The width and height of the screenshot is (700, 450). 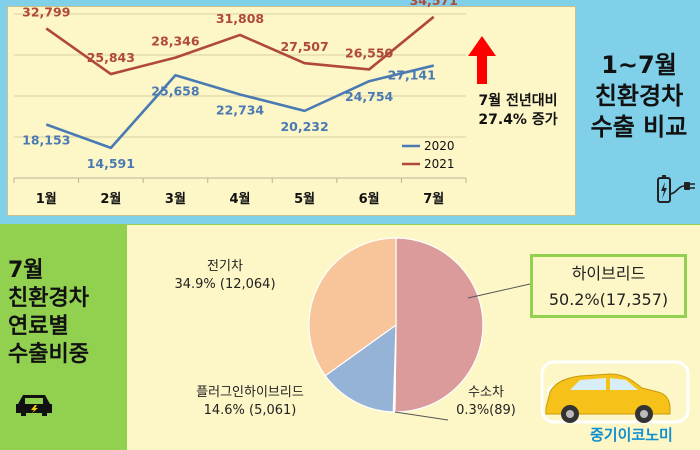 What do you see at coordinates (175, 90) in the screenshot?
I see `data-label-2020: 25,658` at bounding box center [175, 90].